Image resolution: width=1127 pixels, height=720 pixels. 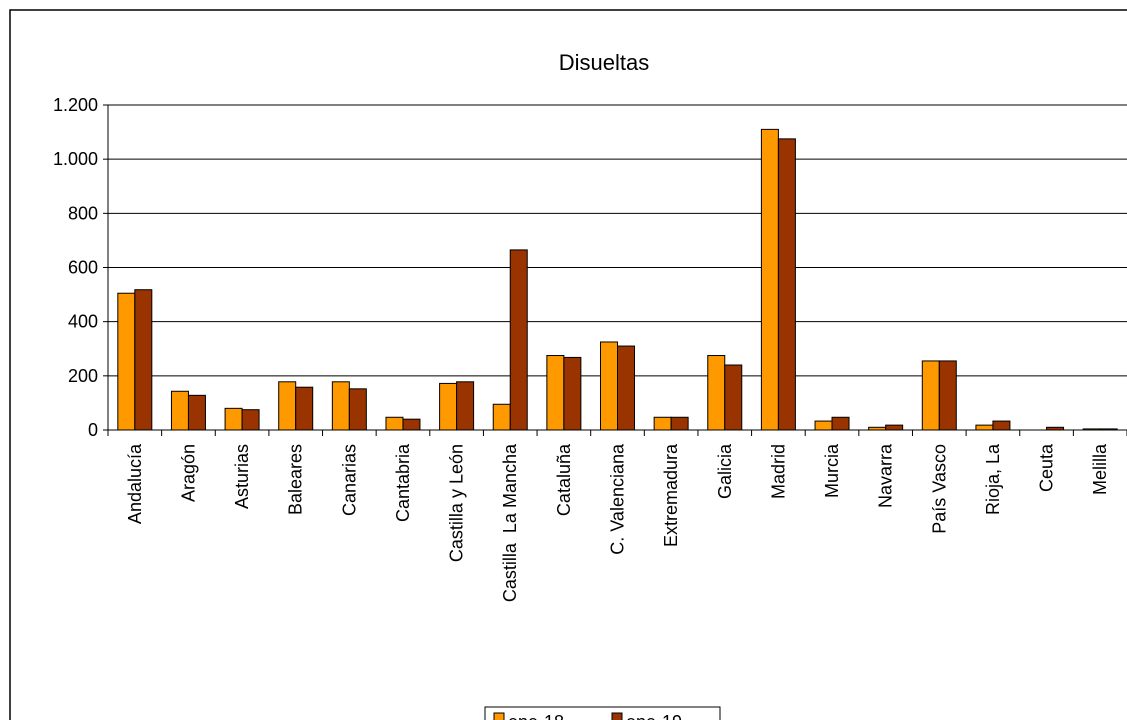 I want to click on y-tick-label: 1.200, so click(x=75, y=105).